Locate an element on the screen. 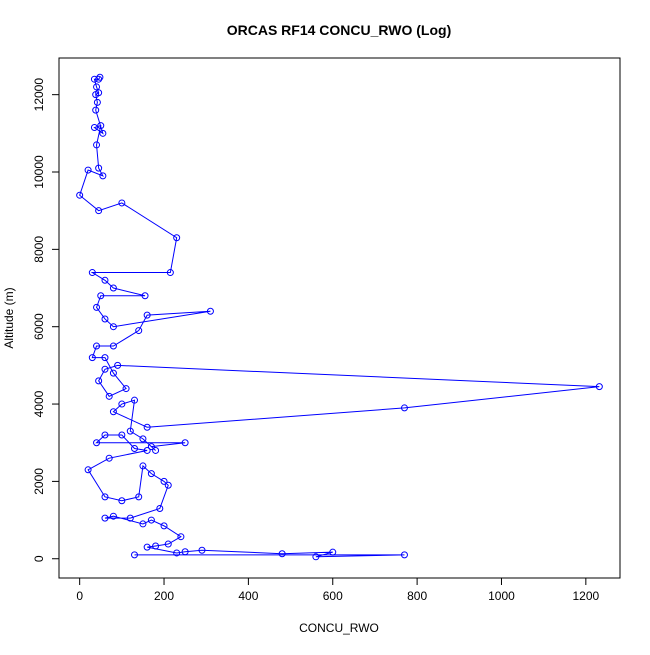 This screenshot has width=650, height=655. x-tick-label: 600 is located at coordinates (333, 596).